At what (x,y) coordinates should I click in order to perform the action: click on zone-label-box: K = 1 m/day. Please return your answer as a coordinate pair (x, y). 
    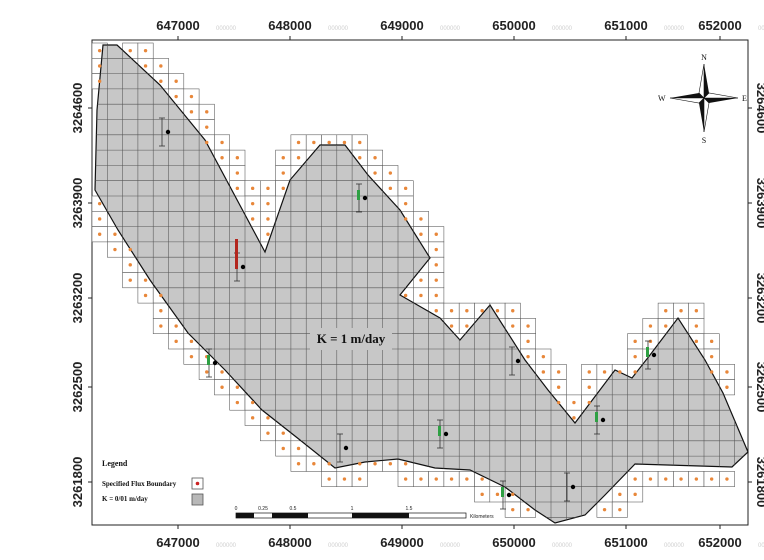
    Looking at the image, I should click on (351, 339).